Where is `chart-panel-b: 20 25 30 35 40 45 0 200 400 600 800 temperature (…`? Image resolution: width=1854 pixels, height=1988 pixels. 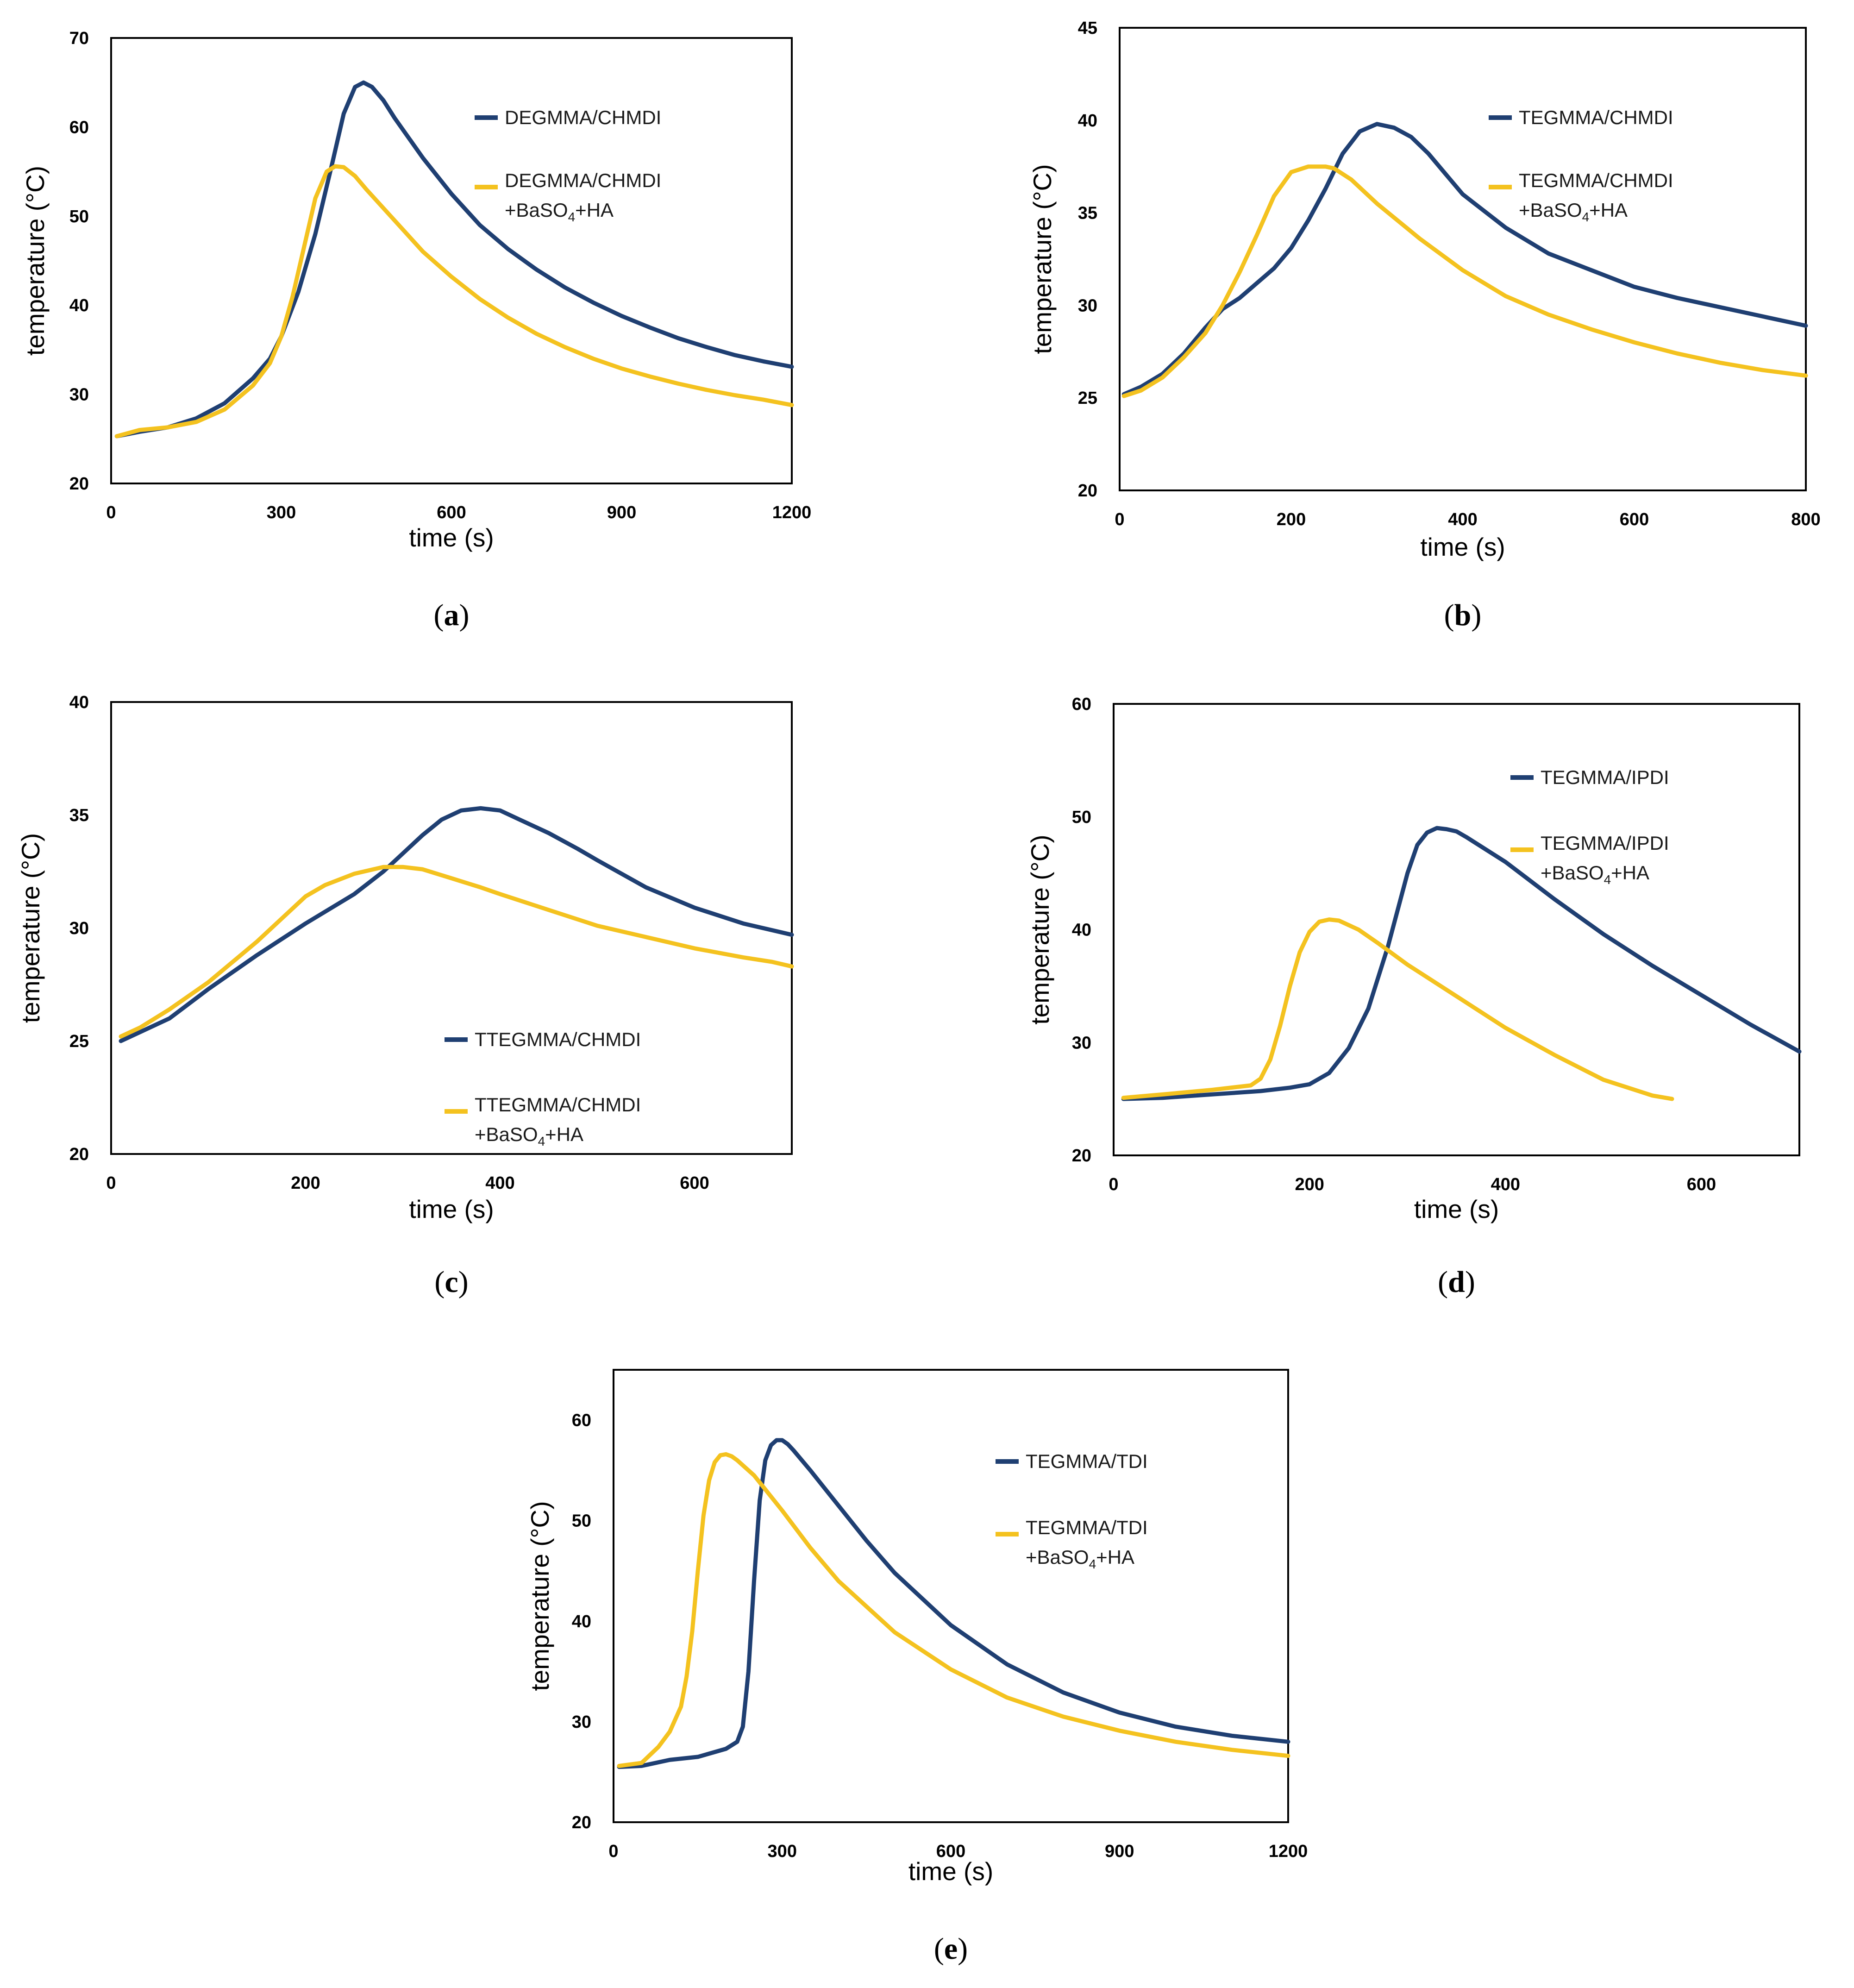
chart-panel-b: 20 25 30 35 40 45 0 200 400 600 800 temperature (… is located at coordinates (1424, 325).